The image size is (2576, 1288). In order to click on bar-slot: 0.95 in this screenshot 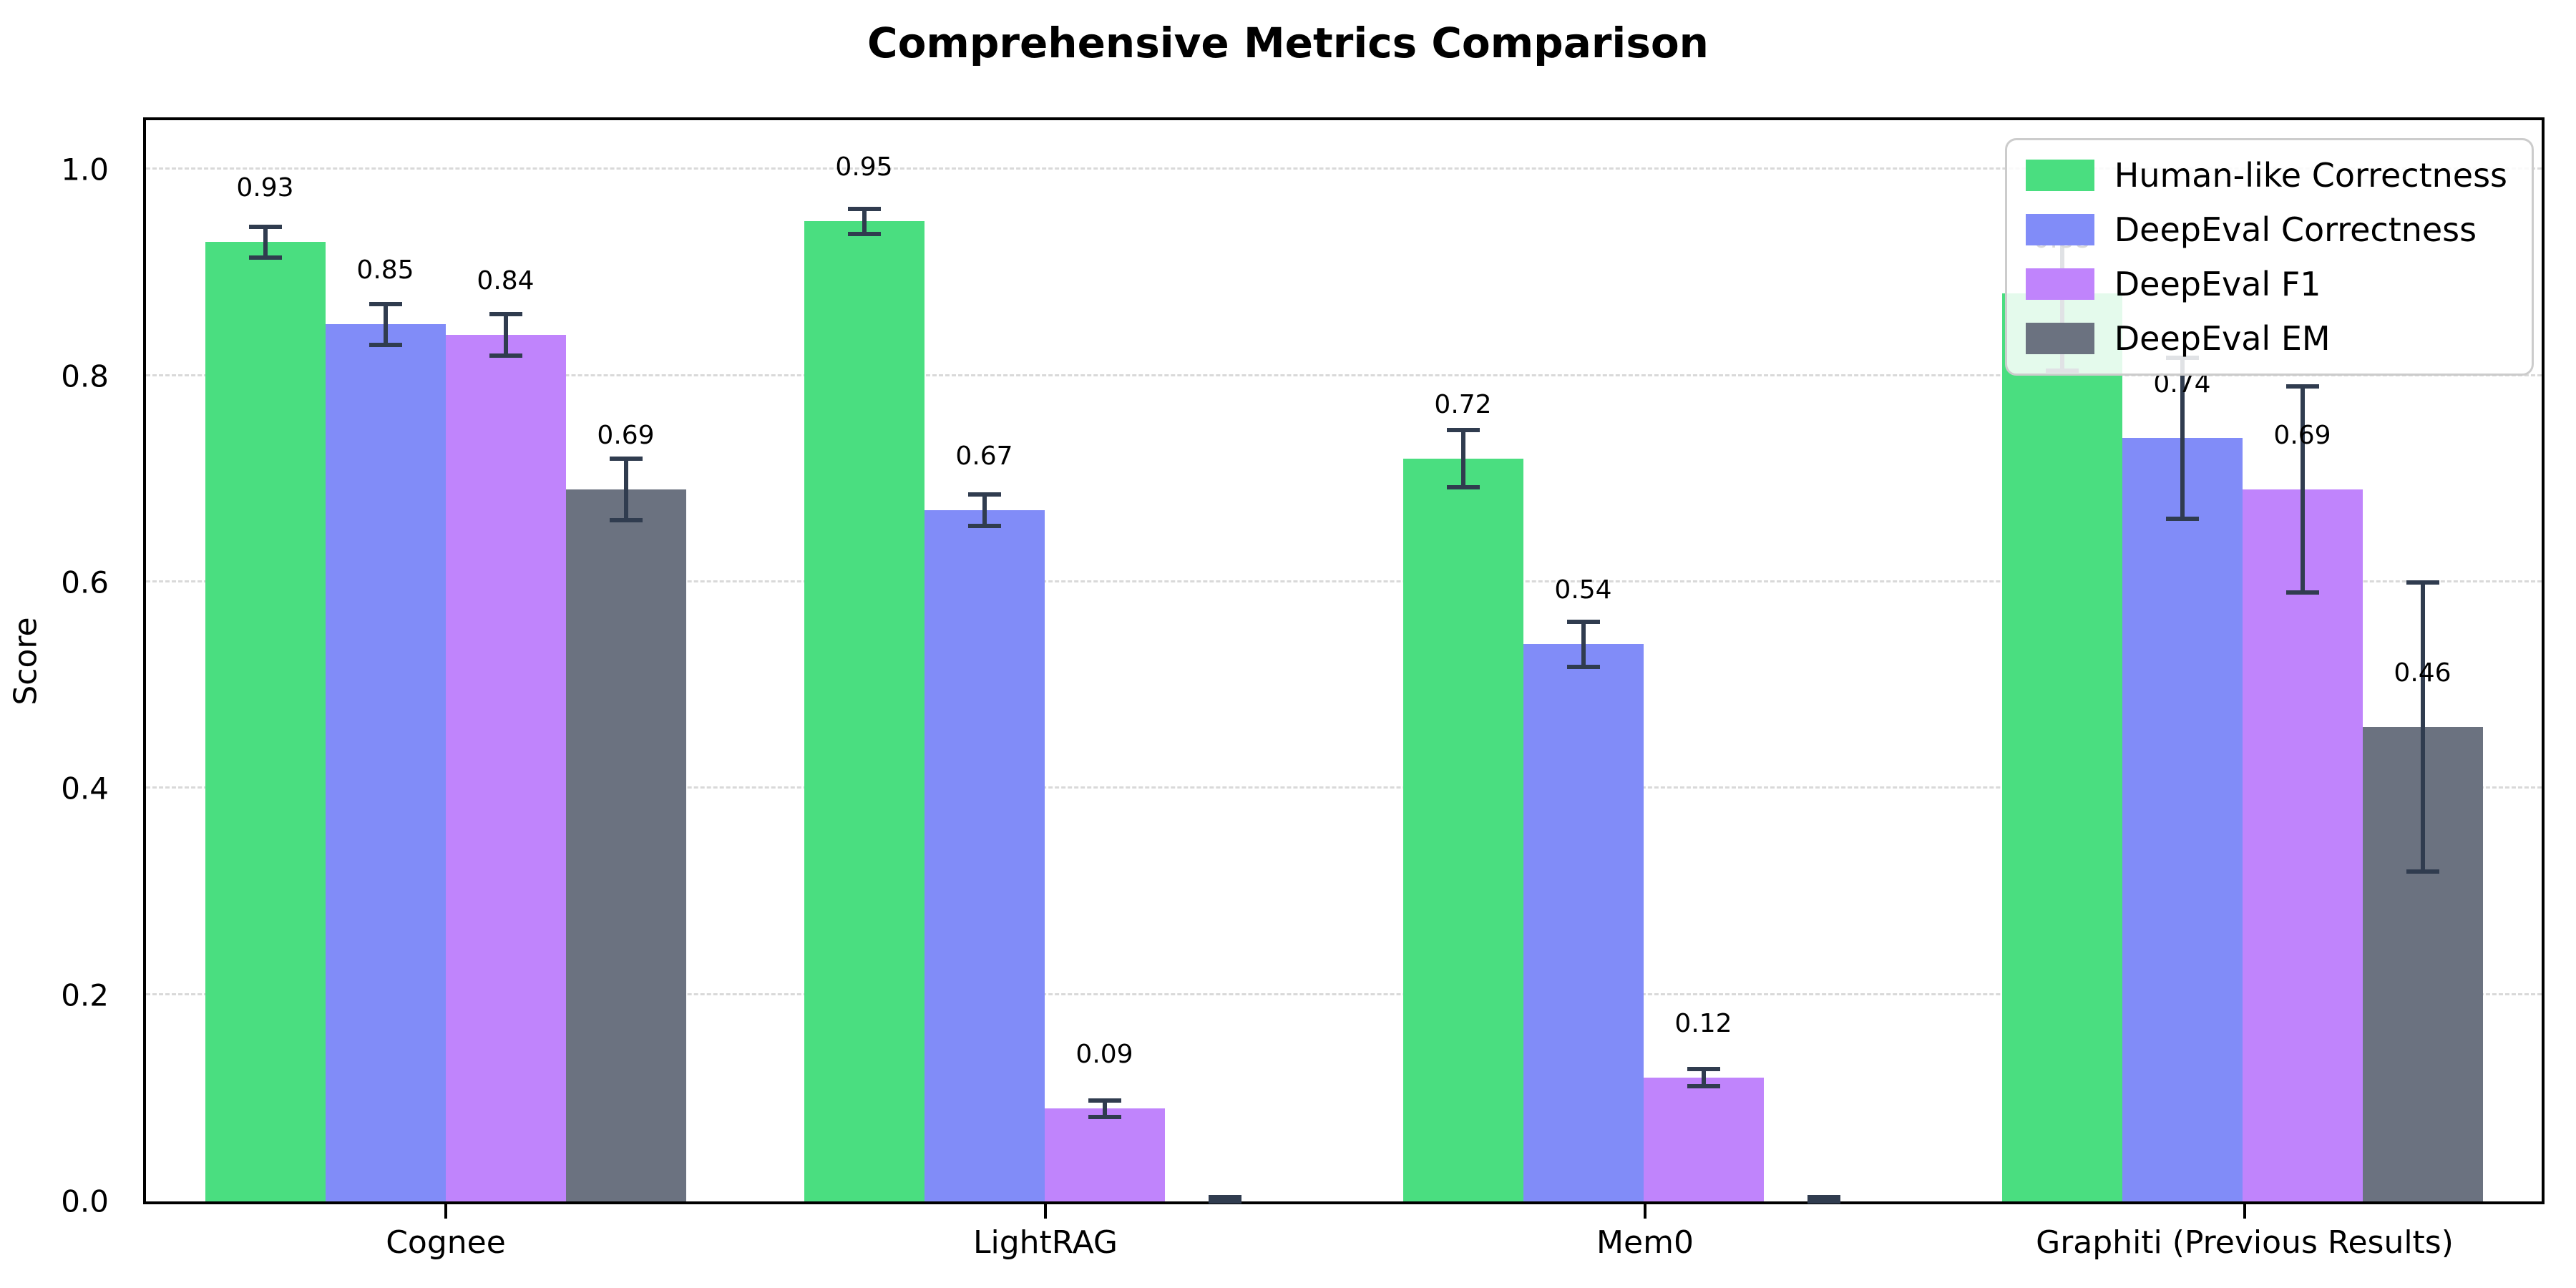, I will do `click(864, 660)`.